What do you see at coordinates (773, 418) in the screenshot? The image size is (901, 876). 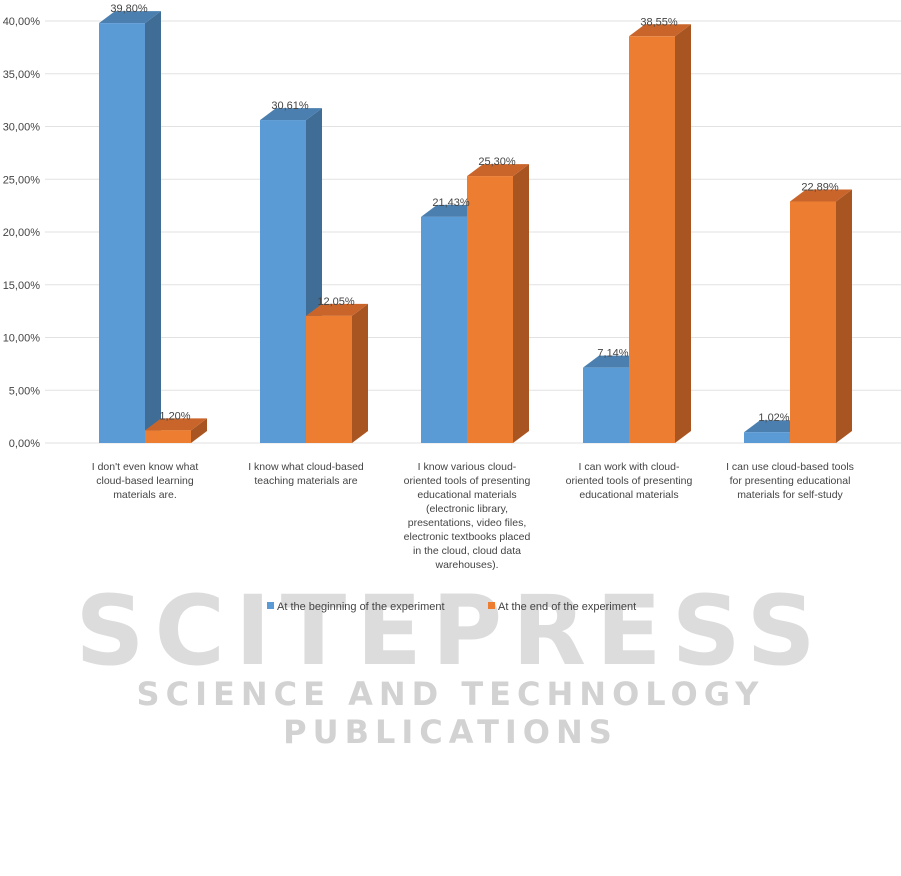 I see `data-label: 1,02%` at bounding box center [773, 418].